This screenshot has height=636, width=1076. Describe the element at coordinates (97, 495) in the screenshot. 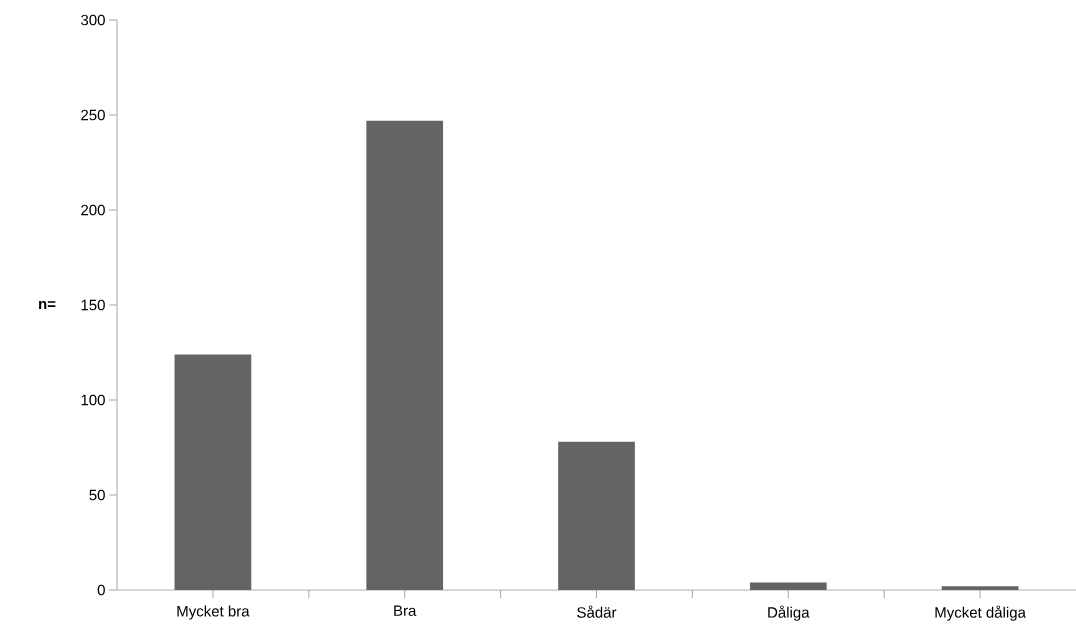

I see `y-tick-label: 50` at that location.